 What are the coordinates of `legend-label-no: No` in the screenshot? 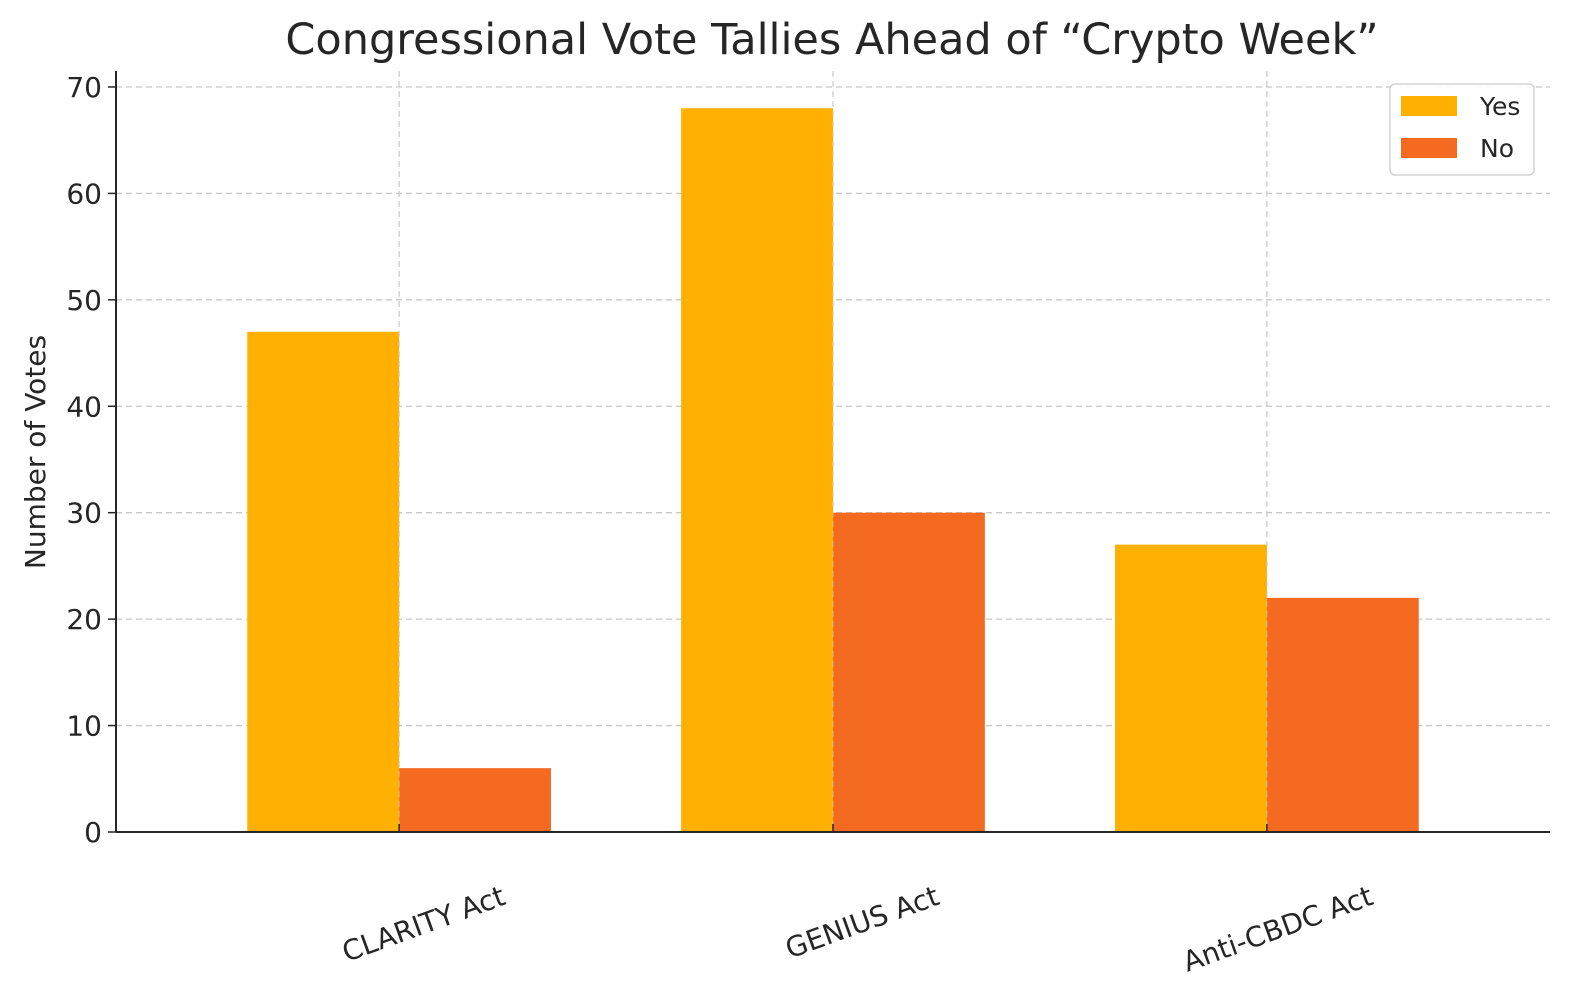 It's located at (1497, 148).